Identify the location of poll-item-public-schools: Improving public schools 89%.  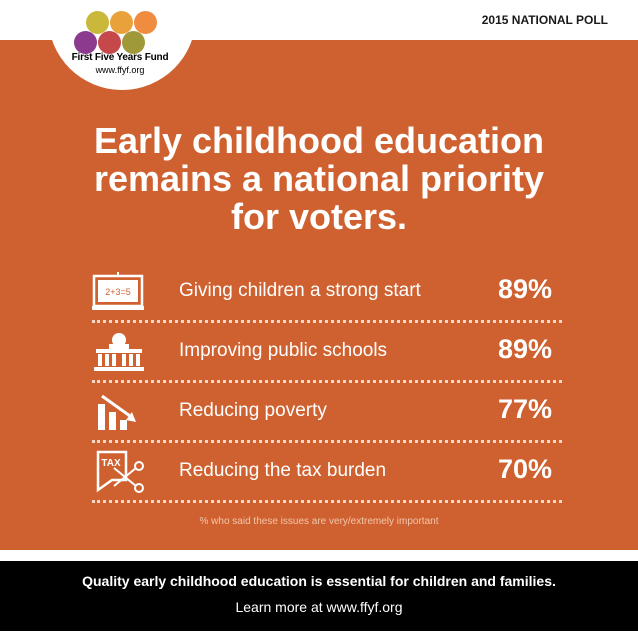
(327, 356).